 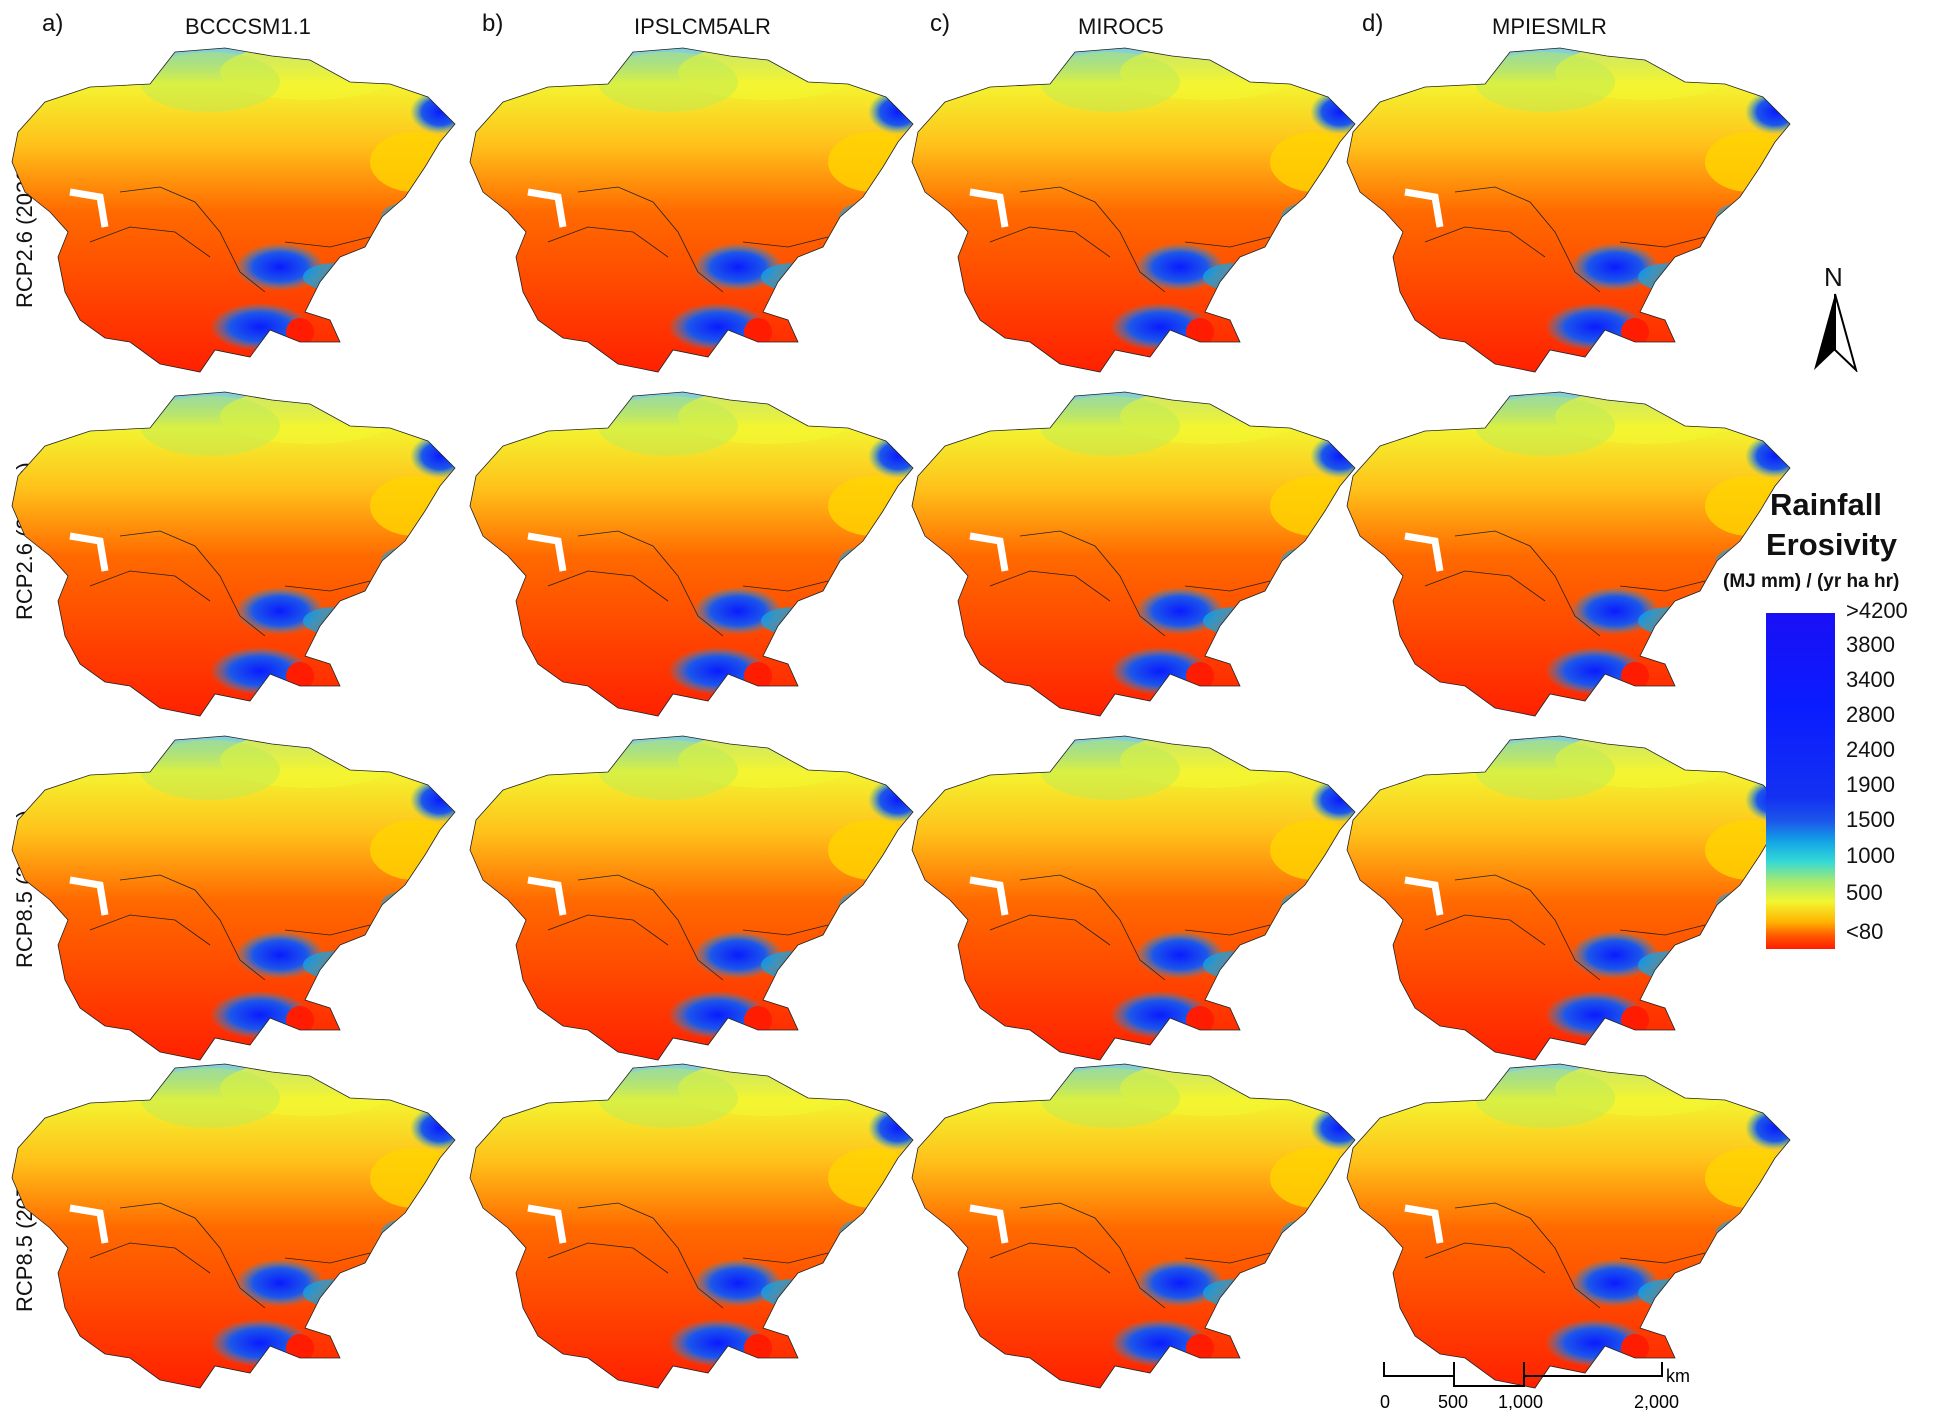 I want to click on scale-unit: km, so click(x=1678, y=1376).